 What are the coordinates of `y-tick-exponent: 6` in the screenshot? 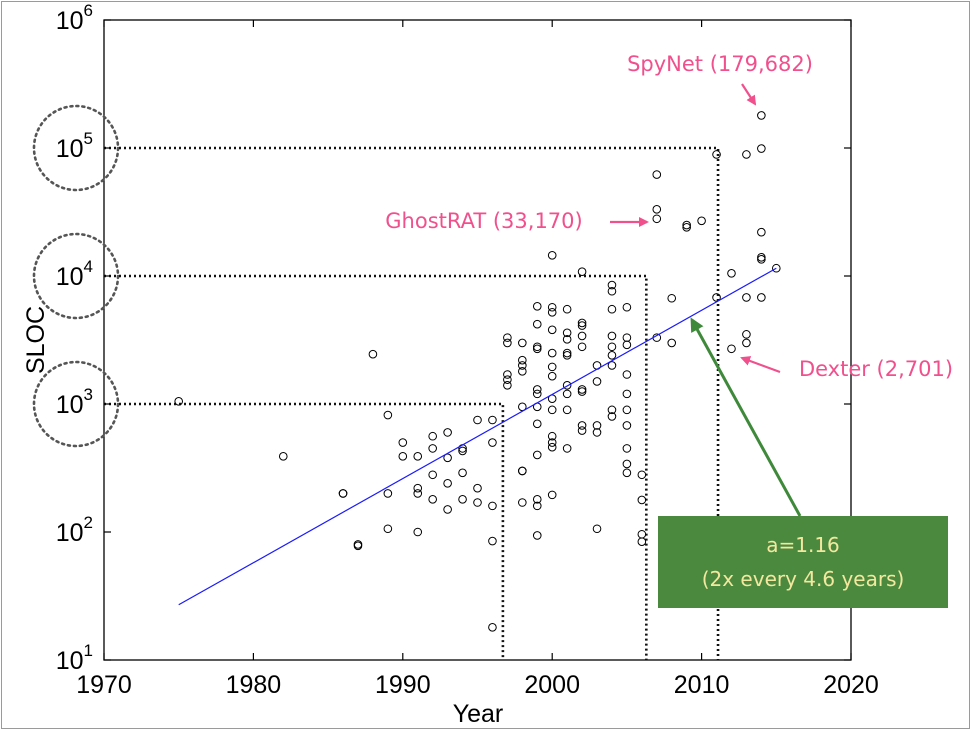 It's located at (88, 10).